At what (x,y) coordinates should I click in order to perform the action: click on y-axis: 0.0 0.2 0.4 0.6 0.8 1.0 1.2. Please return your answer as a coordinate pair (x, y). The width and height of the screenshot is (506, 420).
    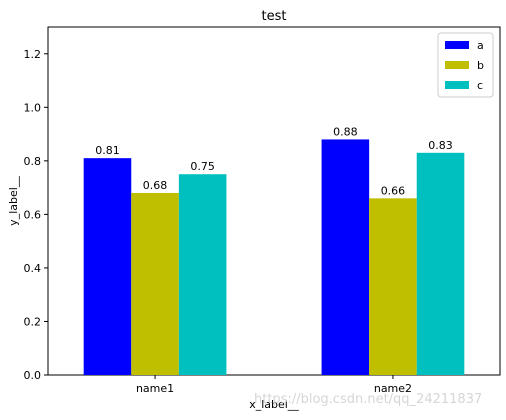
    Looking at the image, I should click on (36, 215).